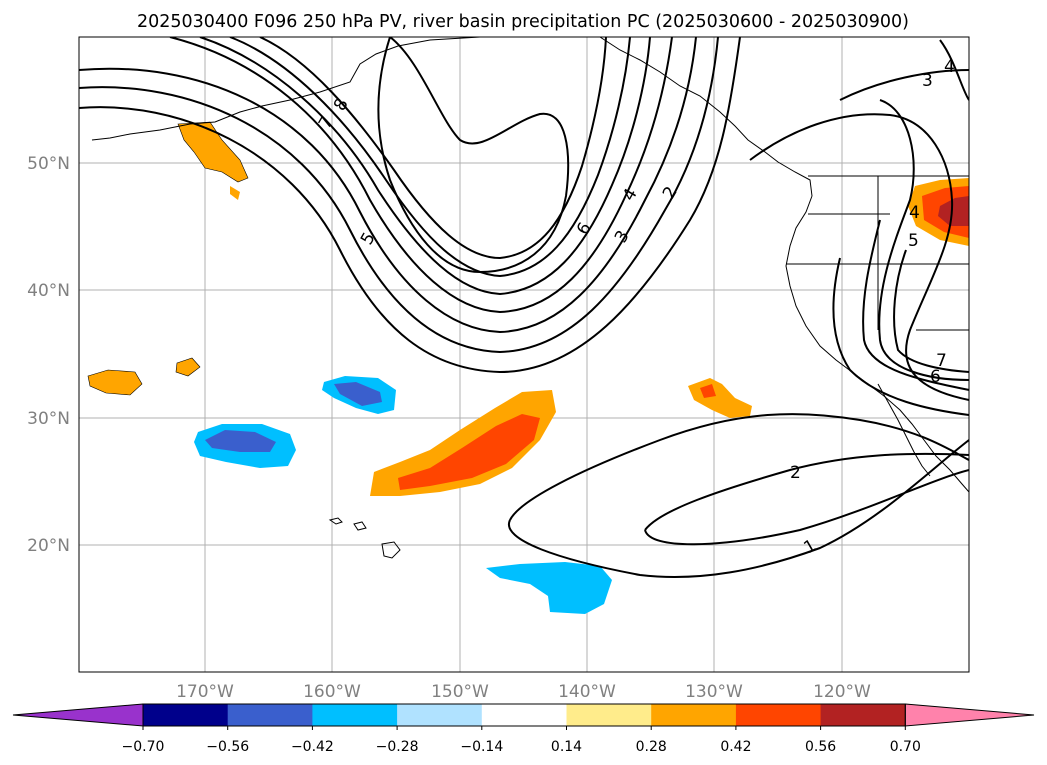  Describe the element at coordinates (820, 747) in the screenshot. I see `colorbar-tick-label: 0.56` at that location.